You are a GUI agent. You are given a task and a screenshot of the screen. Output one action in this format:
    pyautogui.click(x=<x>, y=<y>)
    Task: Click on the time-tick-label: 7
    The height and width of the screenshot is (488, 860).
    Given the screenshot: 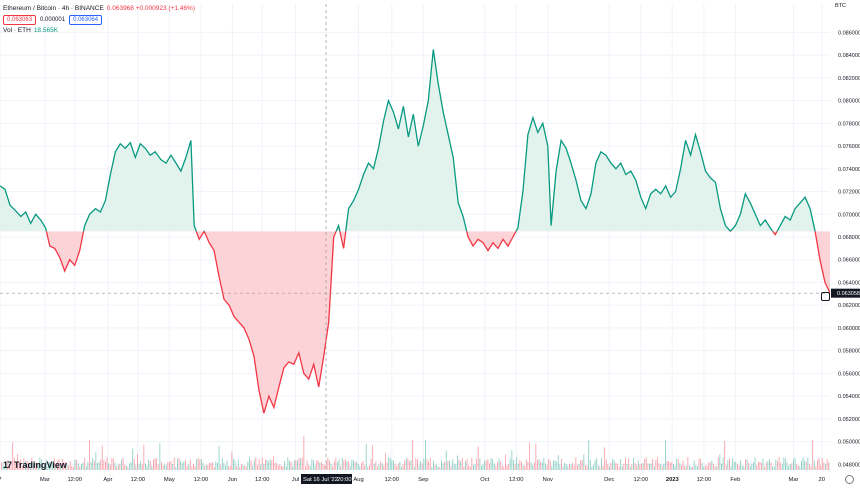 What is the action you would take?
    pyautogui.click(x=1, y=480)
    